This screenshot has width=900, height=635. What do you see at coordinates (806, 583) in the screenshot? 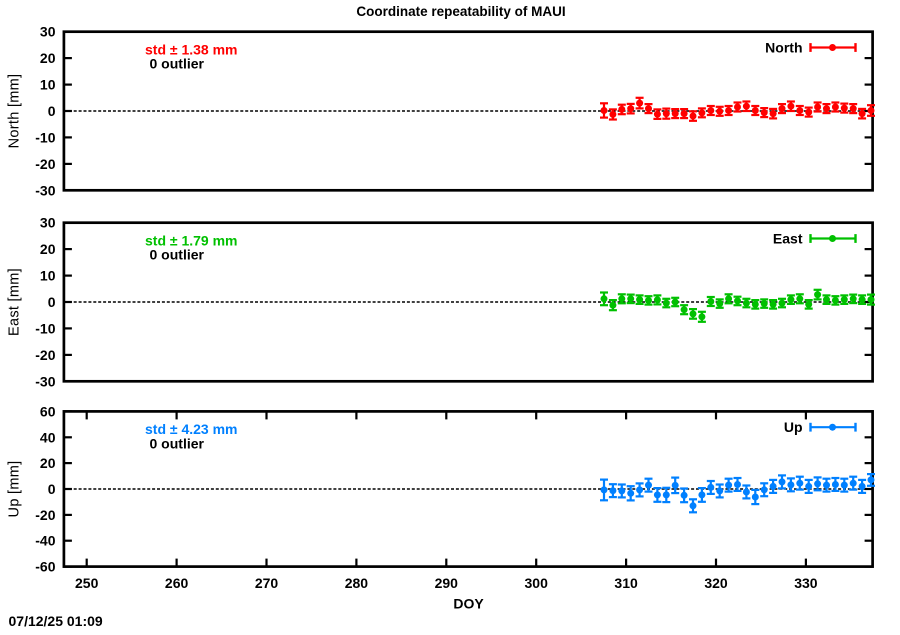
I see `svg-text: 330` at bounding box center [806, 583].